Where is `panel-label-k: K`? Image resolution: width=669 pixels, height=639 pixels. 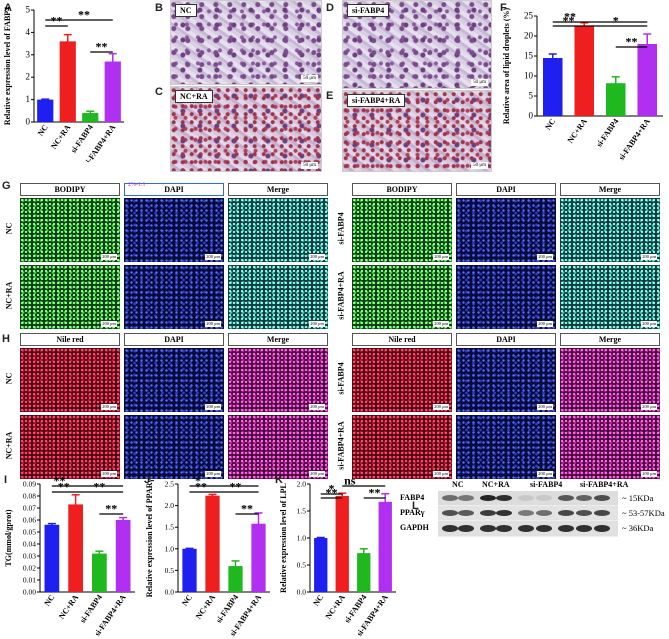
panel-label-k: K is located at coordinates (279, 480).